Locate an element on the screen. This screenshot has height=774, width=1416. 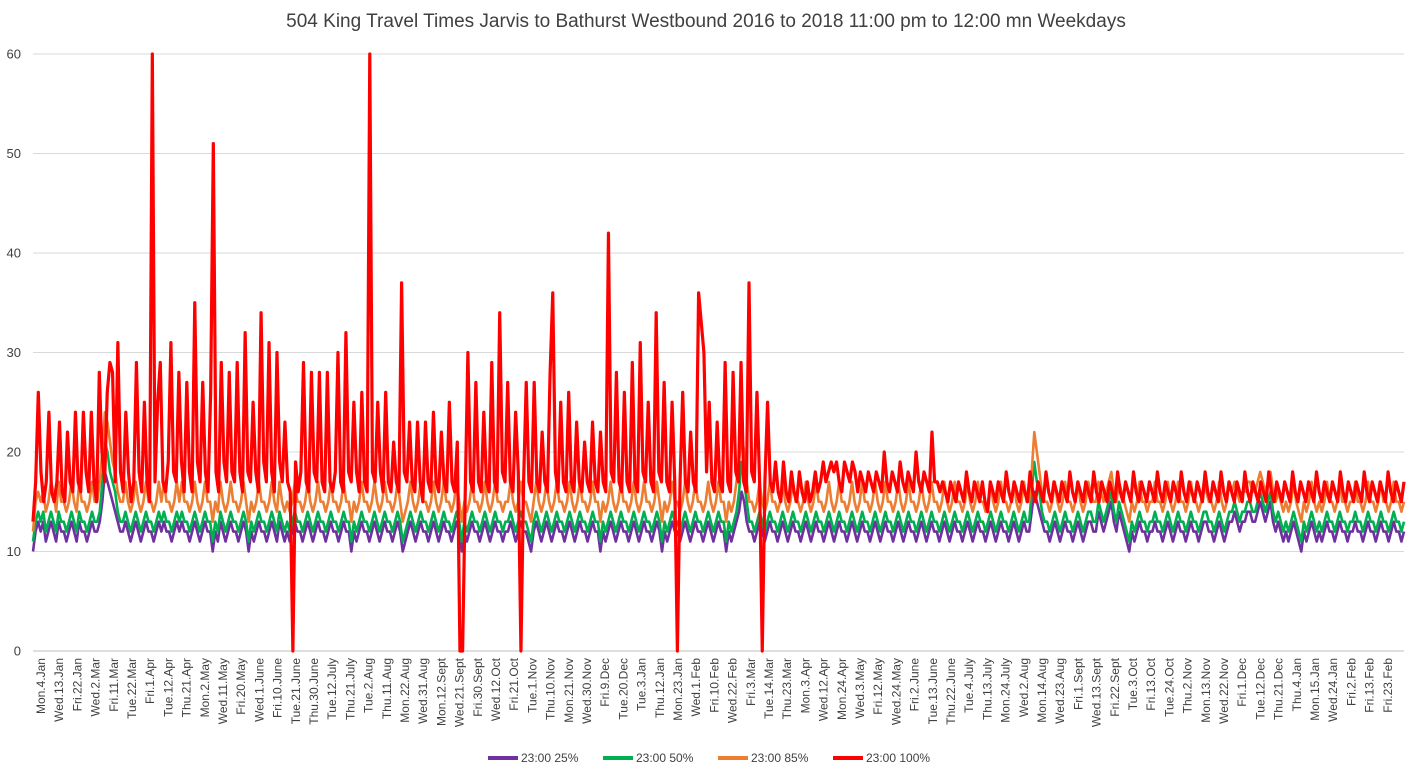
x-tick-label: Wed.2.Aug is located at coordinates (1024, 687).